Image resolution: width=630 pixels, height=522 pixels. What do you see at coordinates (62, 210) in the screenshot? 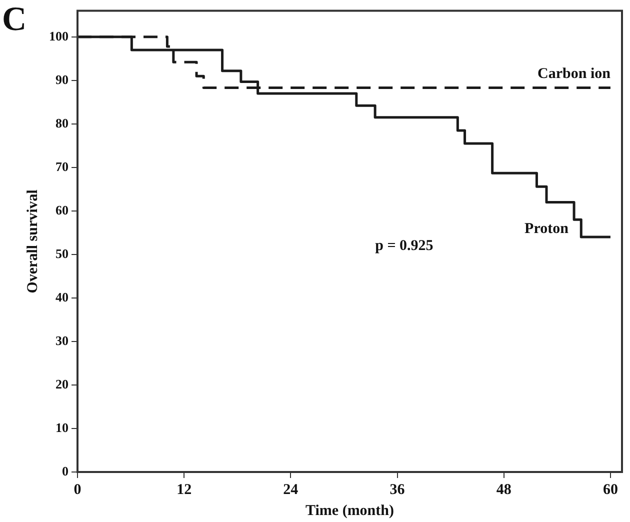
I see `y-tick-label: 60` at bounding box center [62, 210].